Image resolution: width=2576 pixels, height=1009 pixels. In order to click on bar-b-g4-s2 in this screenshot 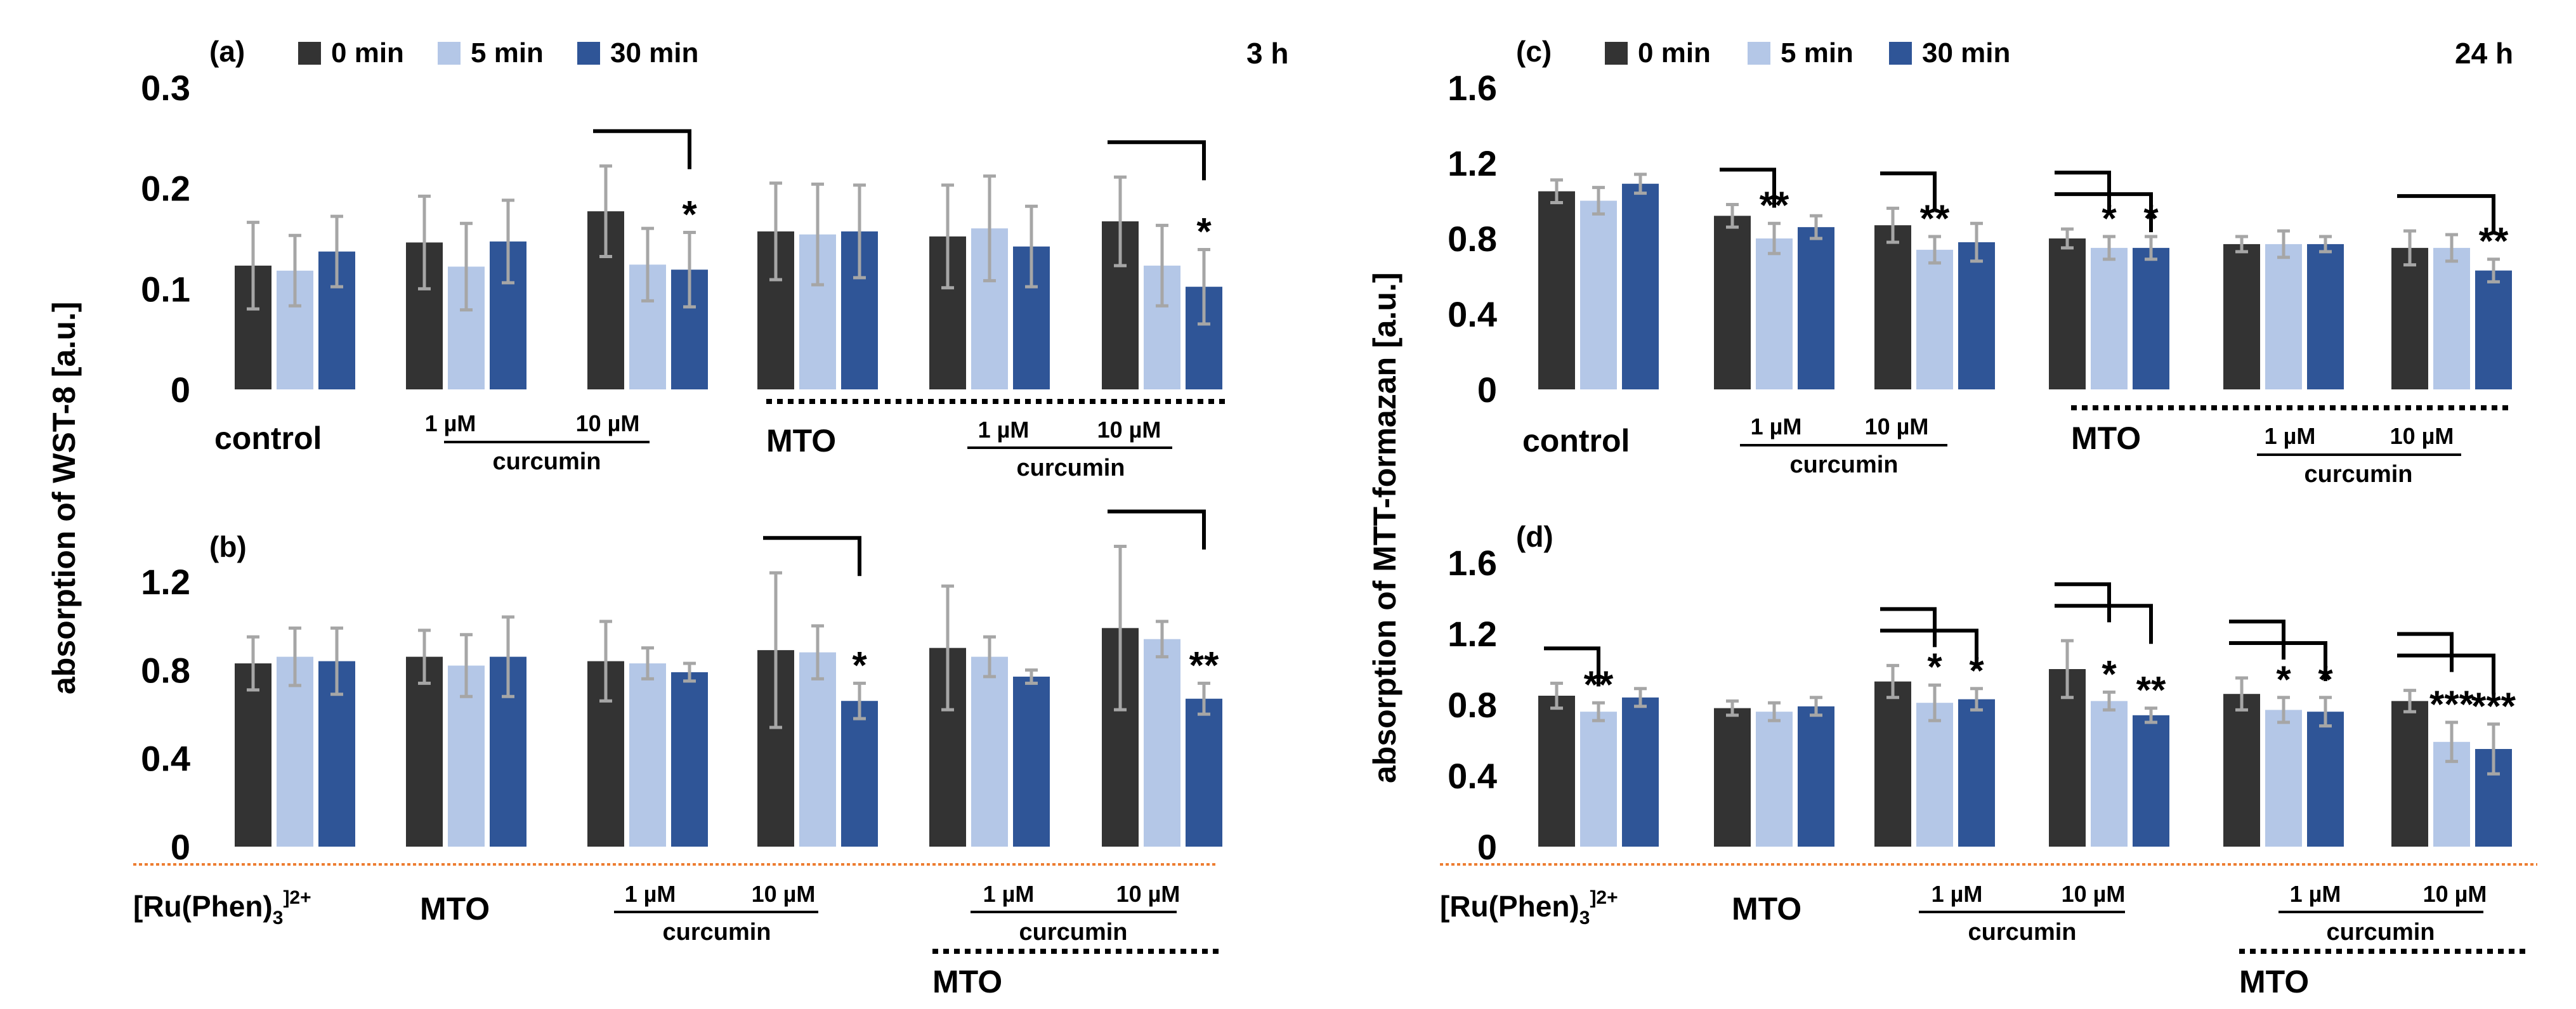, I will do `click(860, 774)`.